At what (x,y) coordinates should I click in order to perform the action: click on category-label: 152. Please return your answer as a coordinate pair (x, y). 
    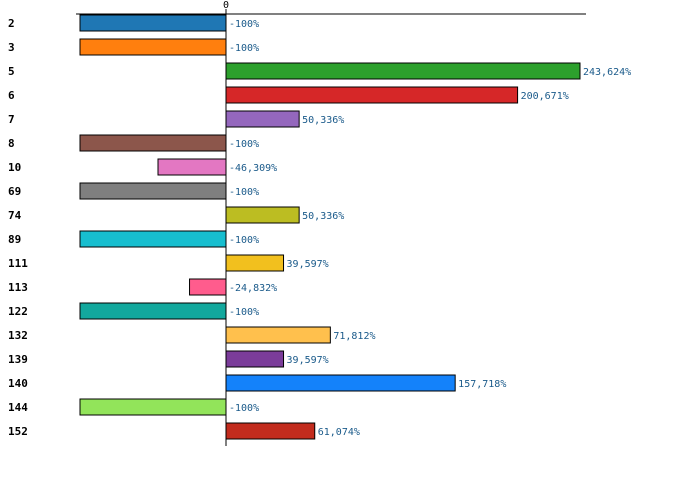
    Looking at the image, I should click on (18, 431).